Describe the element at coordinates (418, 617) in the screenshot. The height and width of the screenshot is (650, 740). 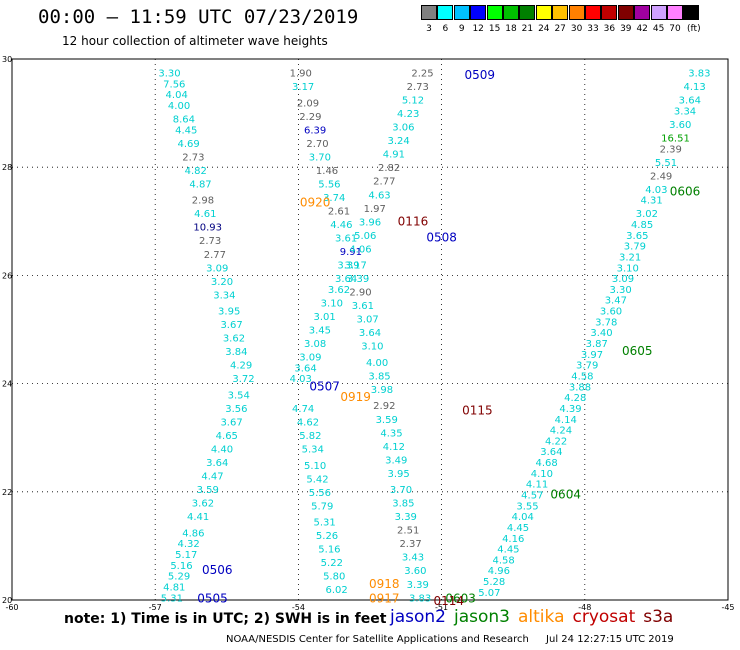
I see `legend-item: jason2` at that location.